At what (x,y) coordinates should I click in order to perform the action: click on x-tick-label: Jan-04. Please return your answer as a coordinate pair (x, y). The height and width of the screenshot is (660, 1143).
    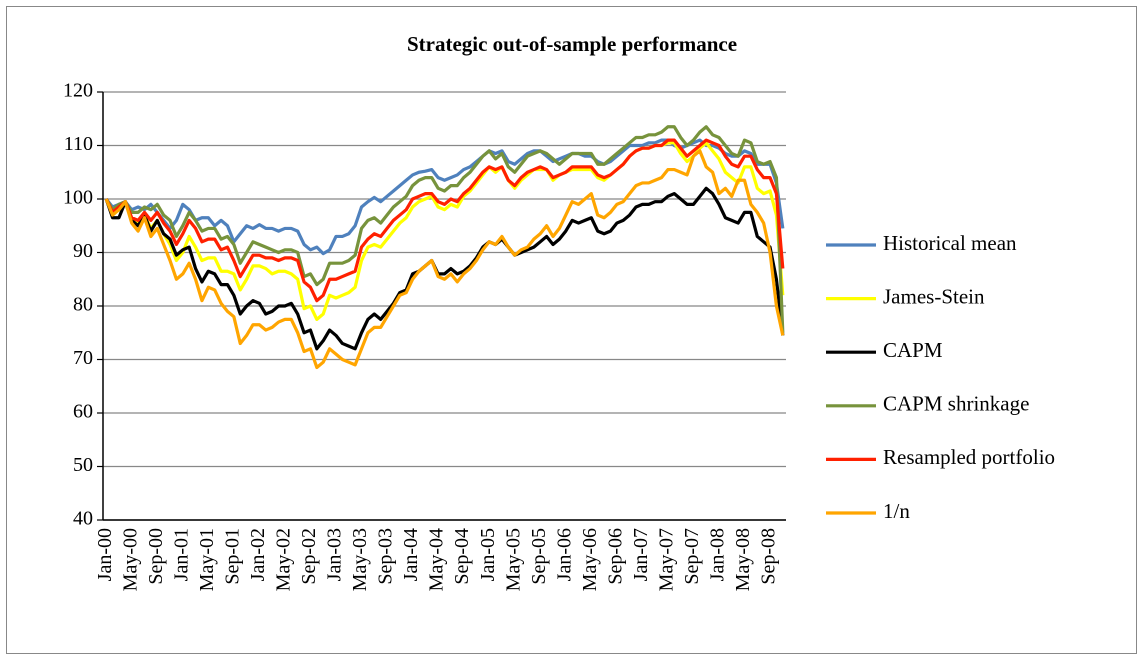
    Looking at the image, I should click on (411, 554).